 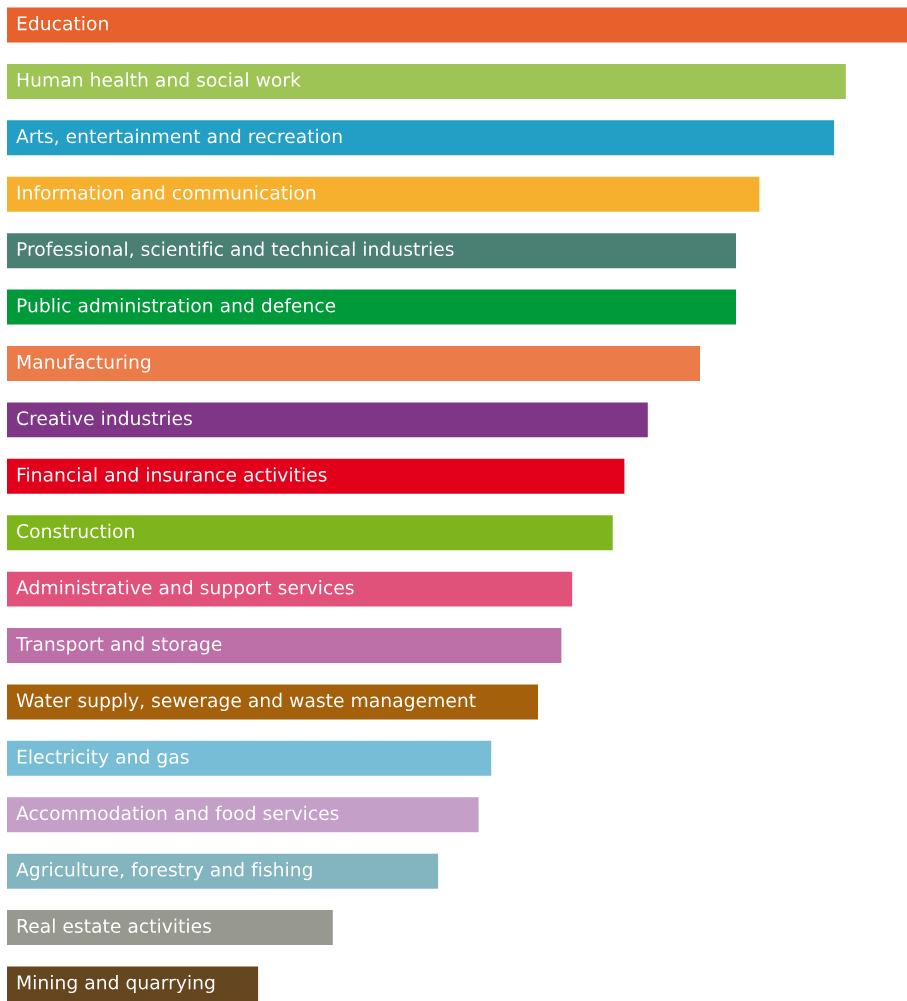 What do you see at coordinates (179, 137) in the screenshot?
I see `y-tick-label: Arts, entertainment and recreation` at bounding box center [179, 137].